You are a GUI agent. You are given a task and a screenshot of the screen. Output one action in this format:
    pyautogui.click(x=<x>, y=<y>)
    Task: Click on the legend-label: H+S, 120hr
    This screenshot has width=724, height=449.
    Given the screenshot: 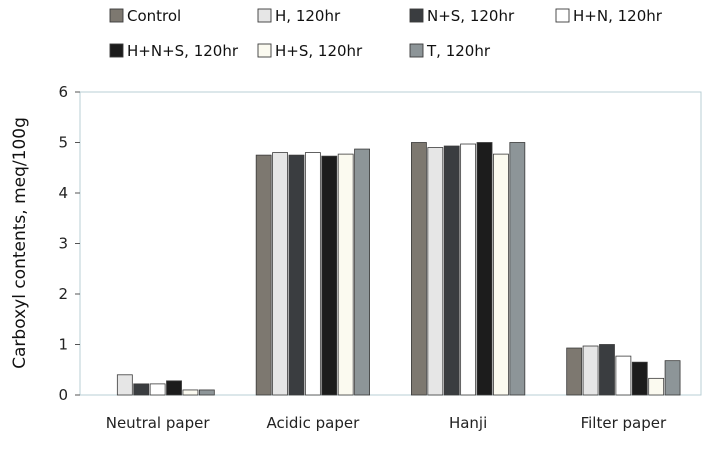 What is the action you would take?
    pyautogui.click(x=319, y=51)
    